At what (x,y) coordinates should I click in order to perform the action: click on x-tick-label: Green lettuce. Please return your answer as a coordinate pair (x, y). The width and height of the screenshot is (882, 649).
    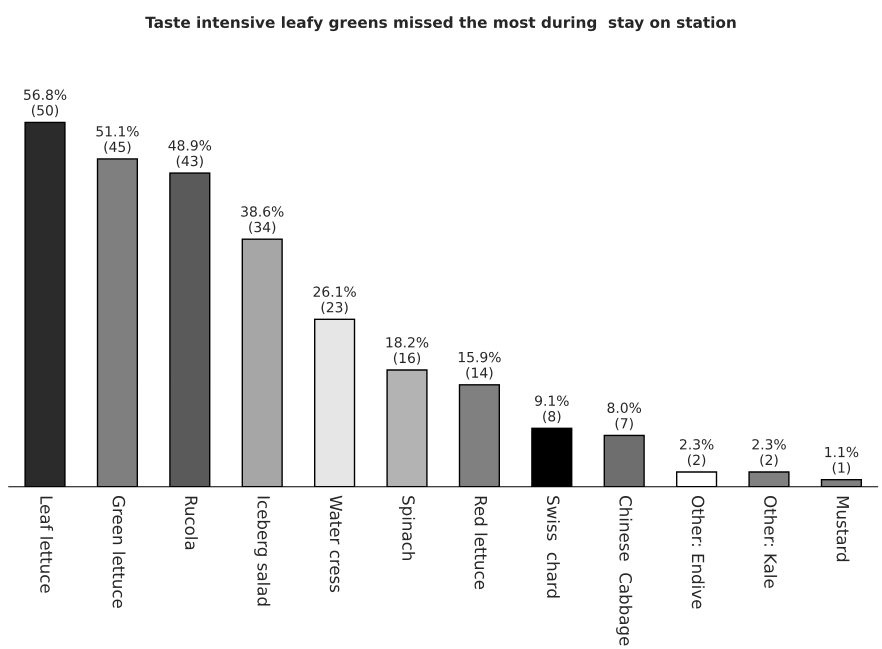
    Looking at the image, I should click on (119, 552).